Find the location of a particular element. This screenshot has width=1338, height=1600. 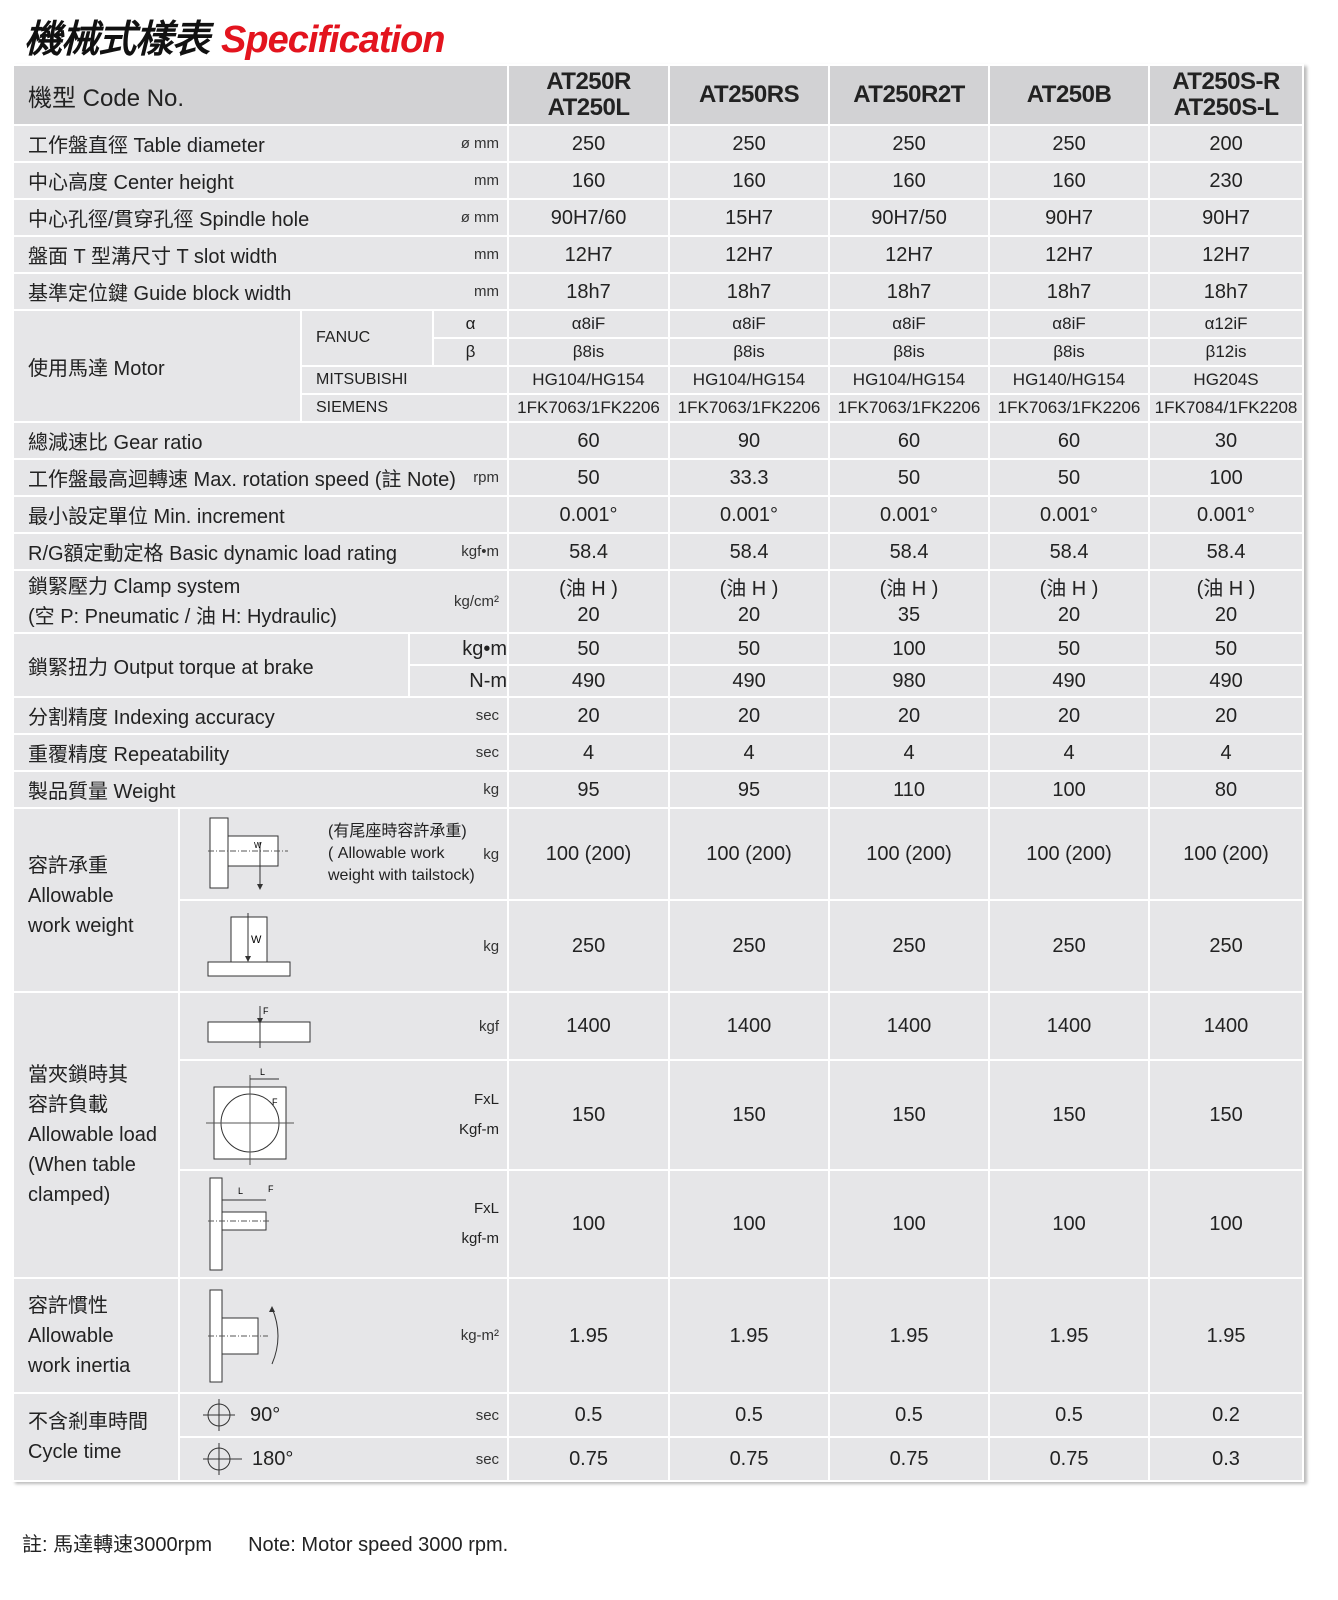

value-cell: HG140/HG154 is located at coordinates (1069, 380).